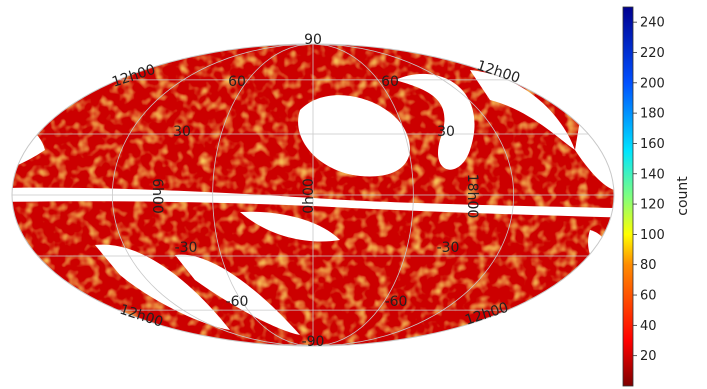 The image size is (707, 389). What do you see at coordinates (448, 248) in the screenshot?
I see `parallel-label-right-m30: -30` at bounding box center [448, 248].